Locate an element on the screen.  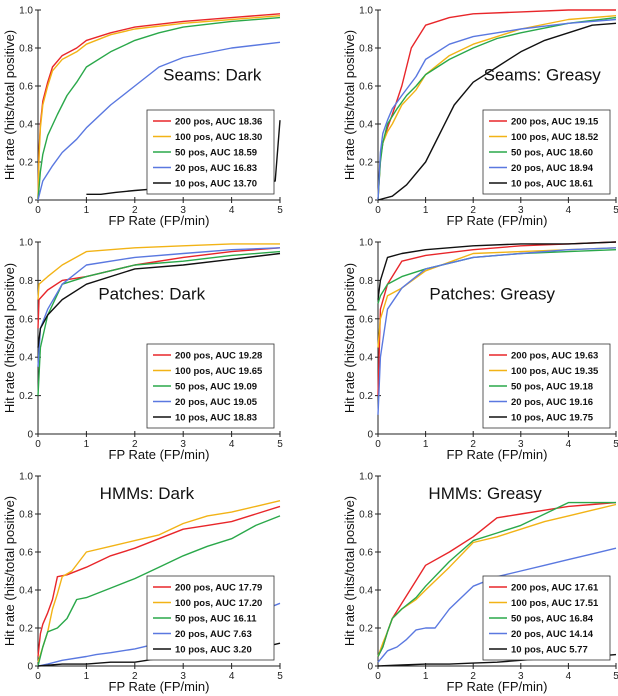
legend-label: 200 pos, AUC 18.36 is located at coordinates (218, 122).